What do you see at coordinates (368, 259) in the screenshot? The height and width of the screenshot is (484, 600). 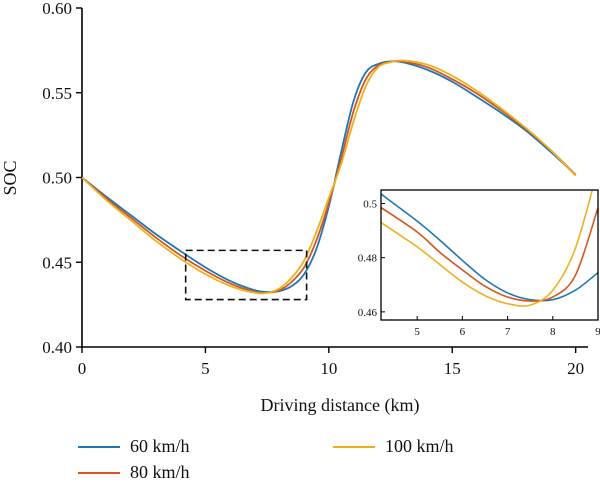 I see `inset-y-tick-label: 0.48` at bounding box center [368, 259].